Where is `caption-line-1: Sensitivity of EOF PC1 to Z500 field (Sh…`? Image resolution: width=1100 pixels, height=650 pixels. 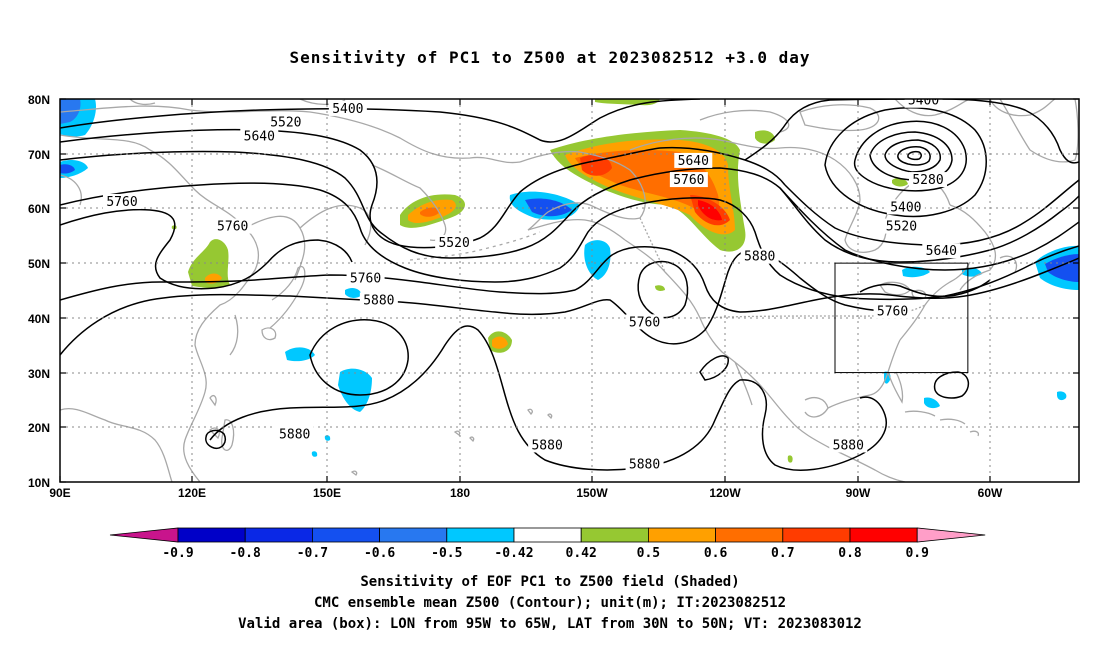 caption-line-1: Sensitivity of EOF PC1 to Z500 field (Sh… is located at coordinates (550, 582).